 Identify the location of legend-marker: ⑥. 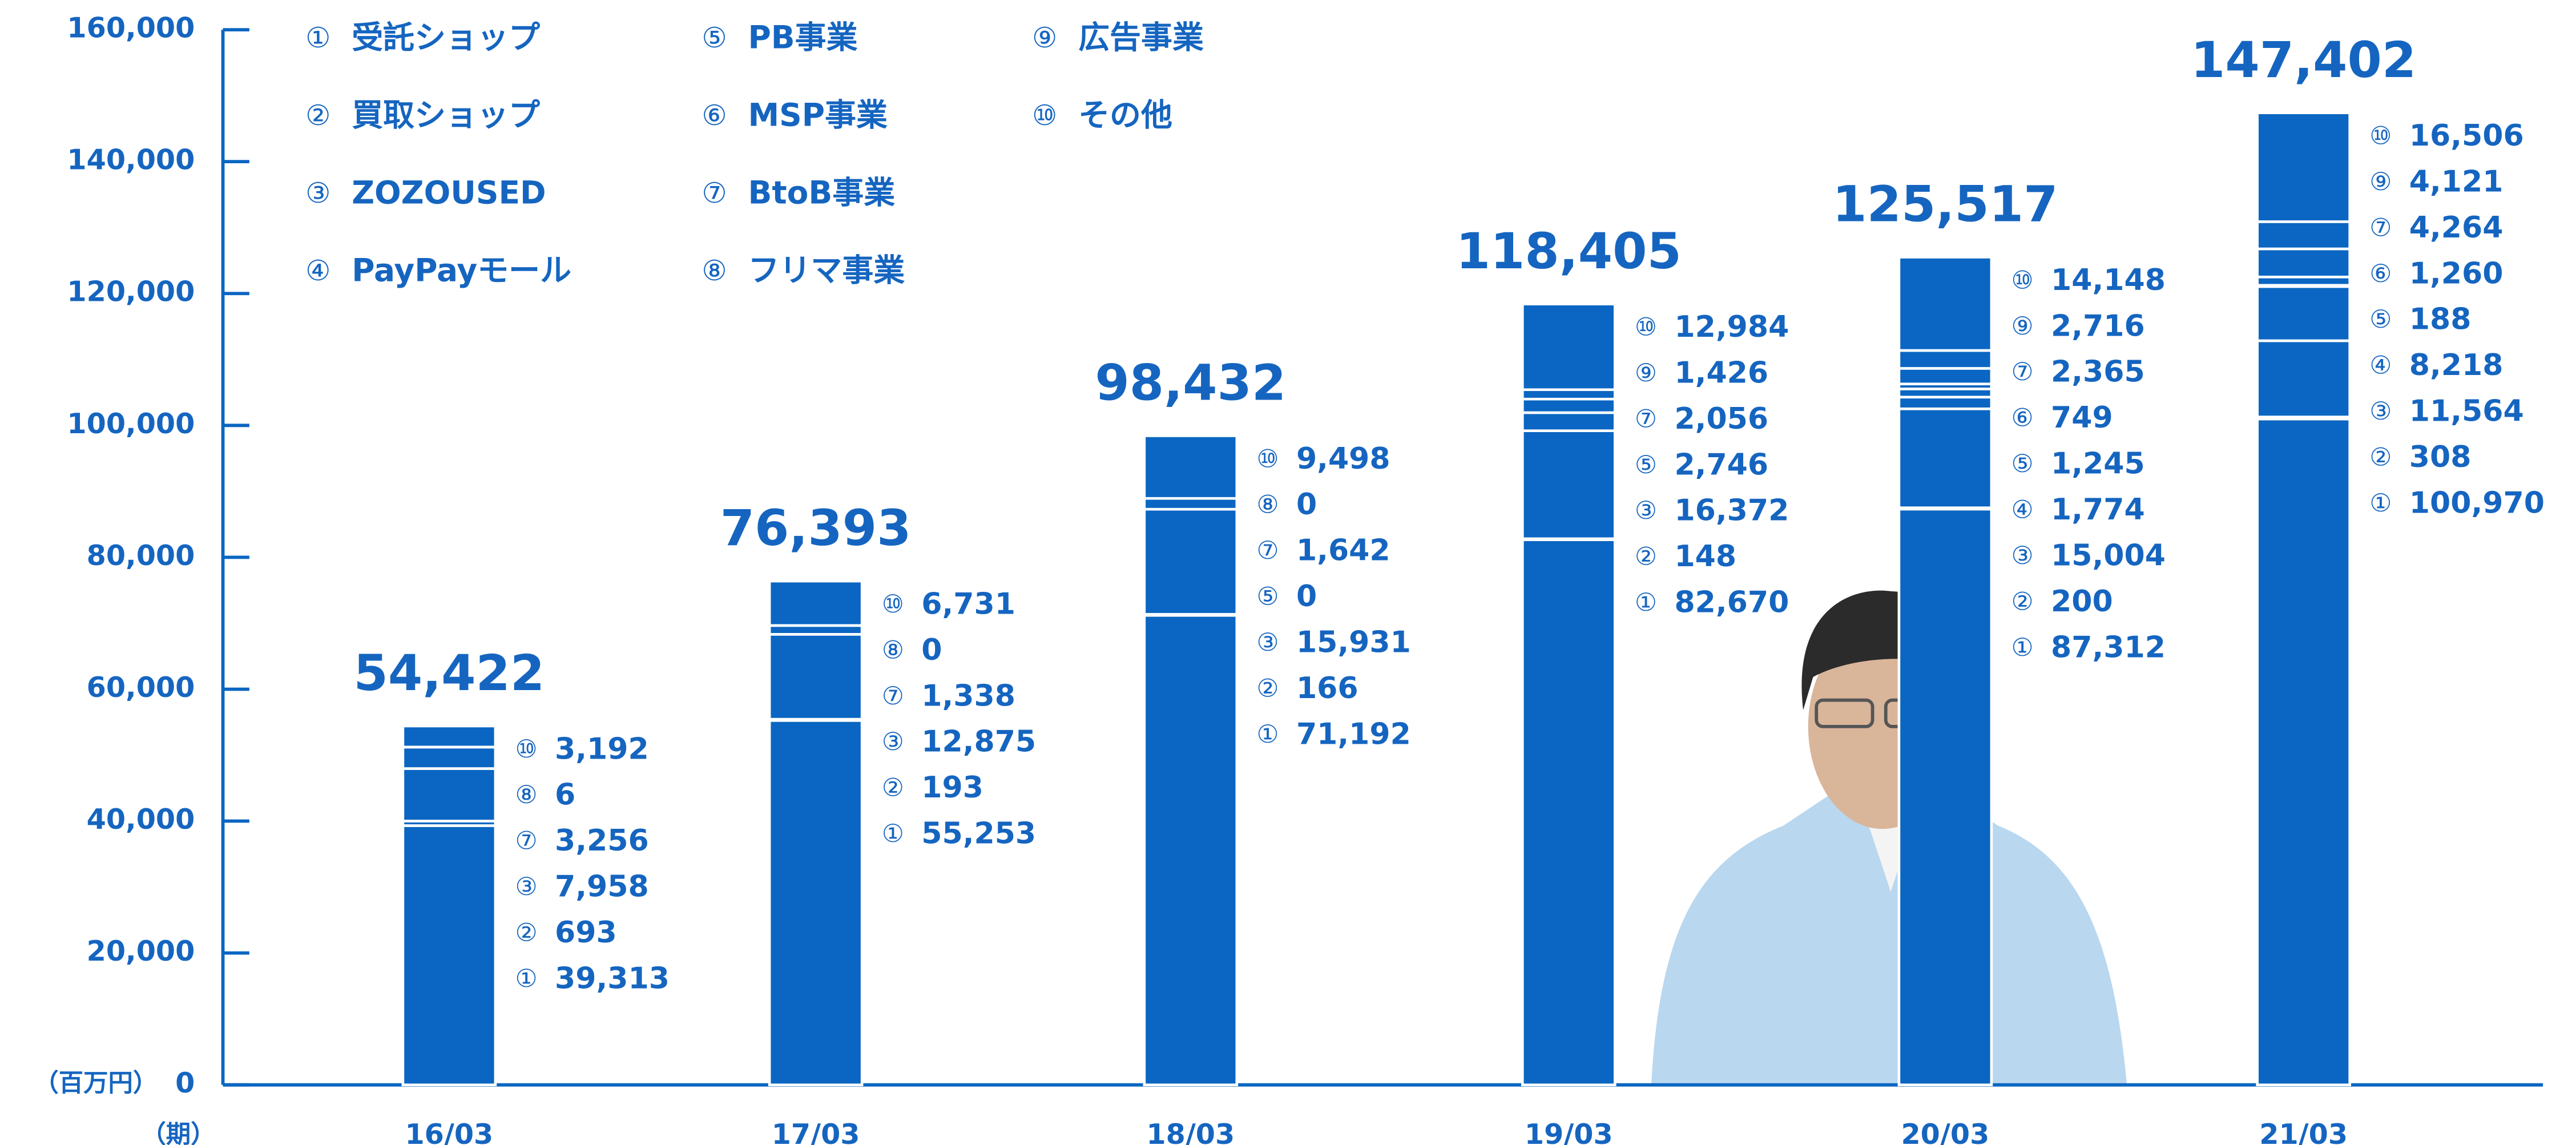
(715, 115).